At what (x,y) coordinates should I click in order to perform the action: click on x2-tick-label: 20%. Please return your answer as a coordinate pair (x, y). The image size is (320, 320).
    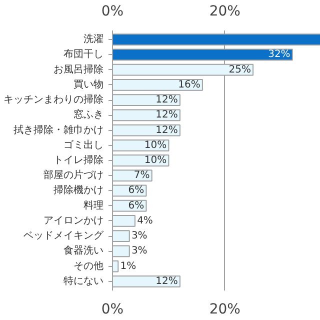
    Looking at the image, I should click on (224, 310).